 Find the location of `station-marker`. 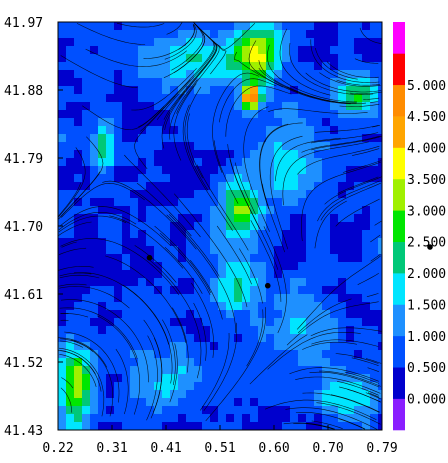

station-marker is located at coordinates (149, 257).